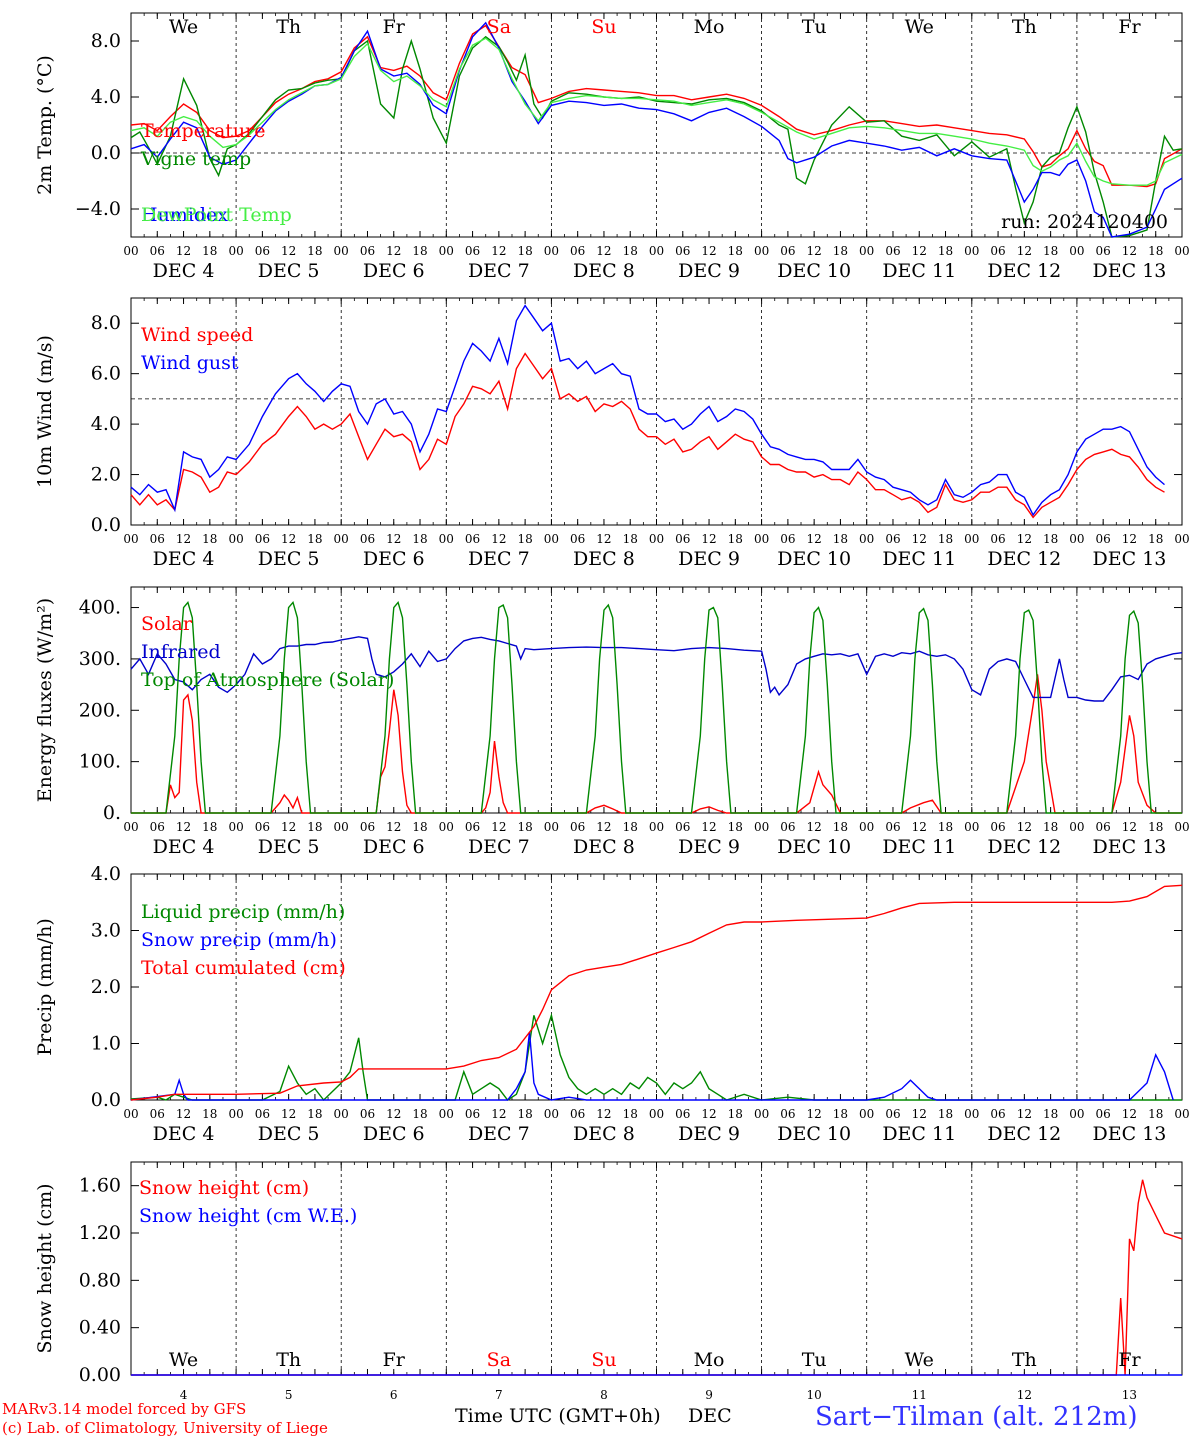  What do you see at coordinates (248, 1216) in the screenshot?
I see `legend-entry: Snow height (cm W.E.)` at bounding box center [248, 1216].